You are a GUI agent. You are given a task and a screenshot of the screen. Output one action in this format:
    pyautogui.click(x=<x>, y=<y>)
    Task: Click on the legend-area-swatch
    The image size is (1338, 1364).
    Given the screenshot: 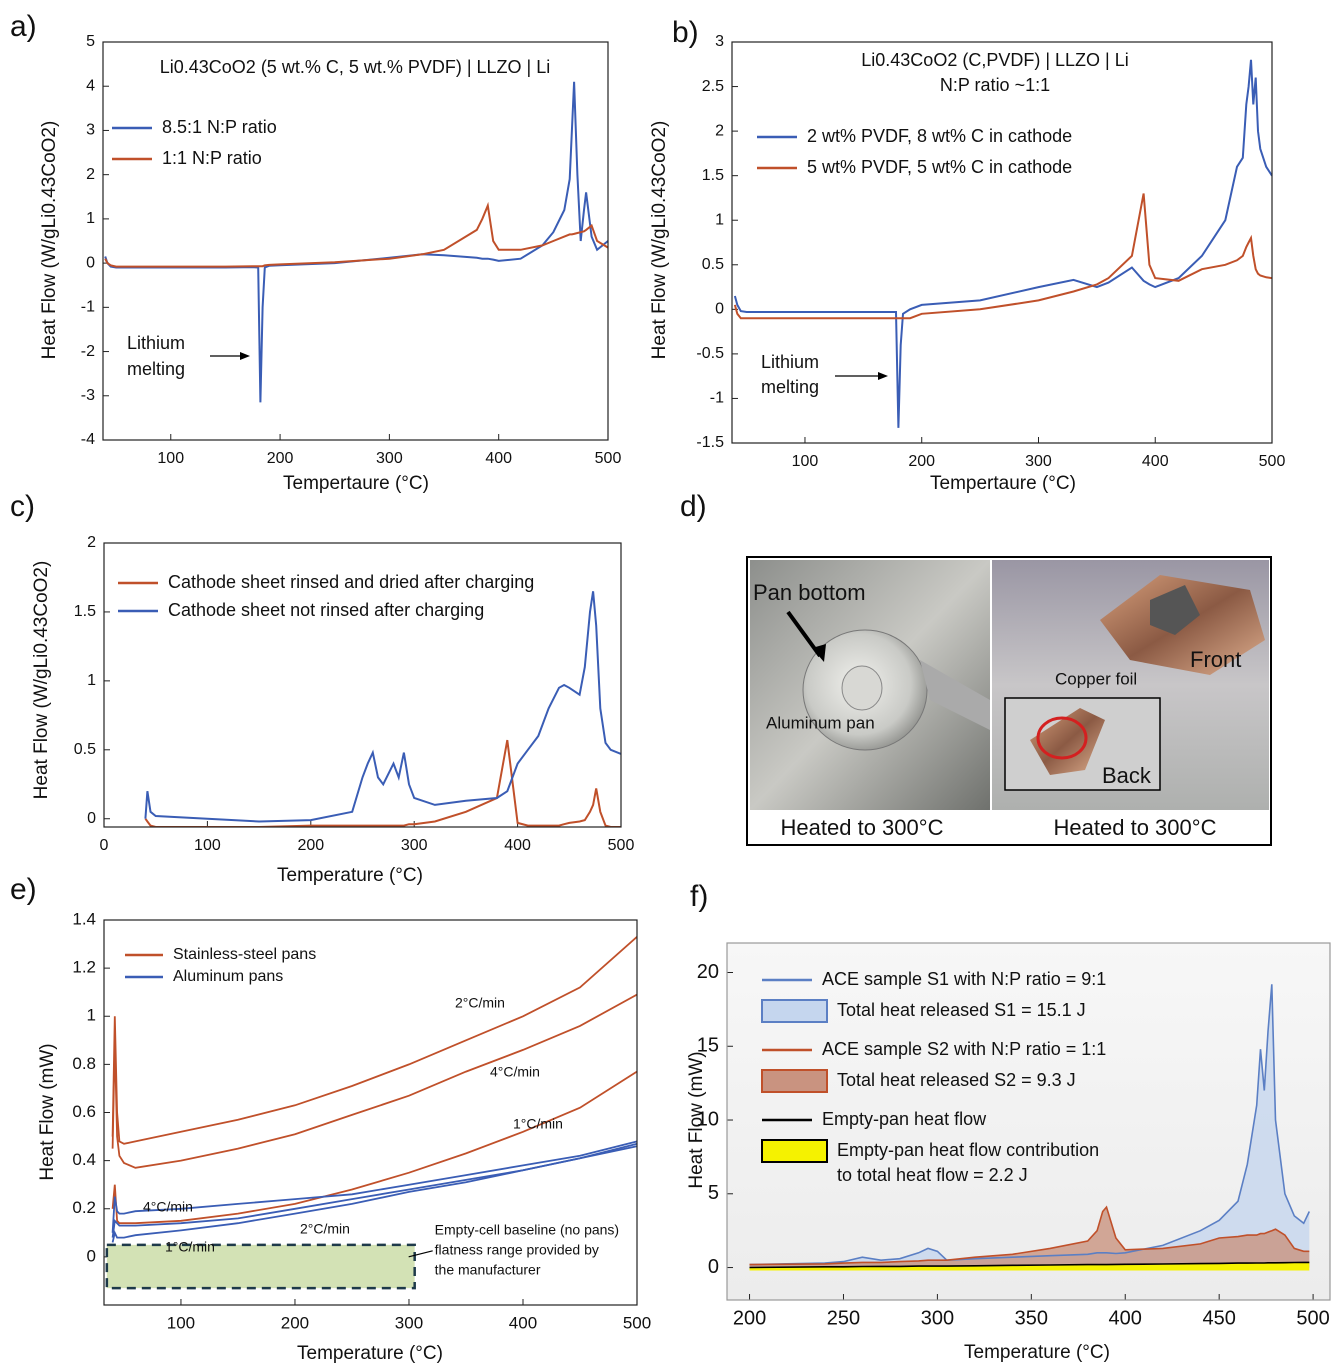 What is the action you would take?
    pyautogui.click(x=794, y=1011)
    